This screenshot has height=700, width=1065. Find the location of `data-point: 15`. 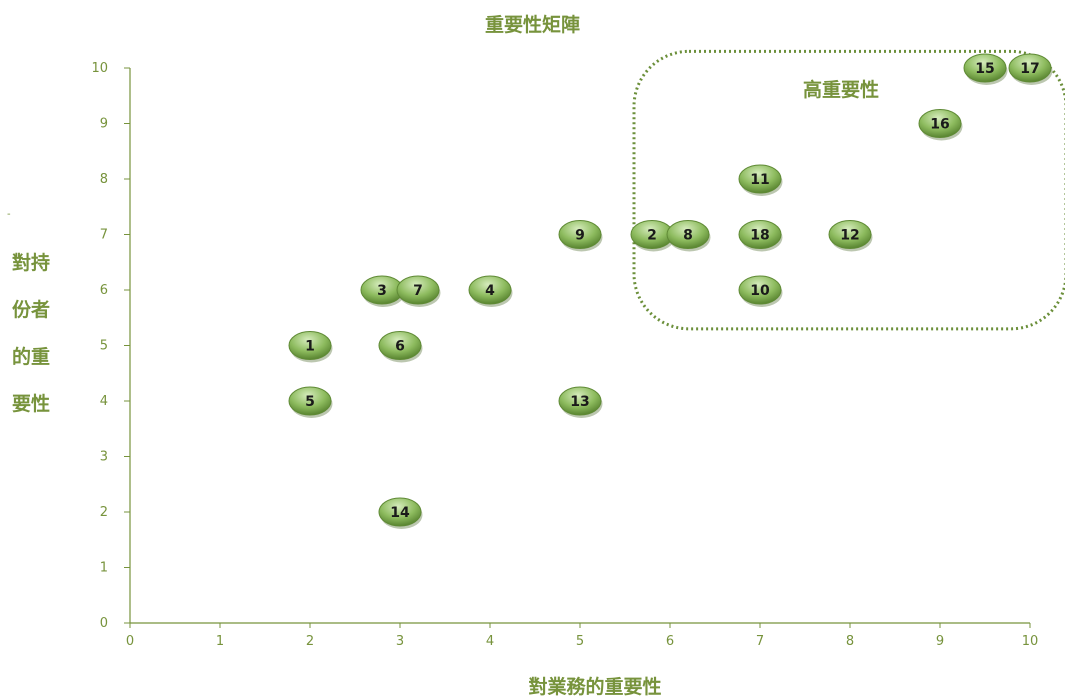

data-point: 15 is located at coordinates (985, 69).